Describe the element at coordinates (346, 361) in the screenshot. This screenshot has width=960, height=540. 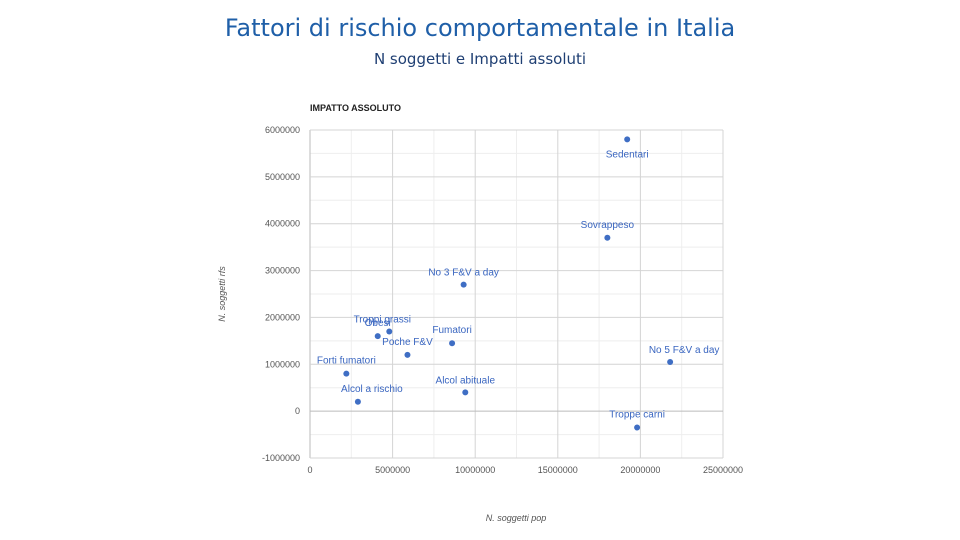
I see `point-label: Forti fumatori` at that location.